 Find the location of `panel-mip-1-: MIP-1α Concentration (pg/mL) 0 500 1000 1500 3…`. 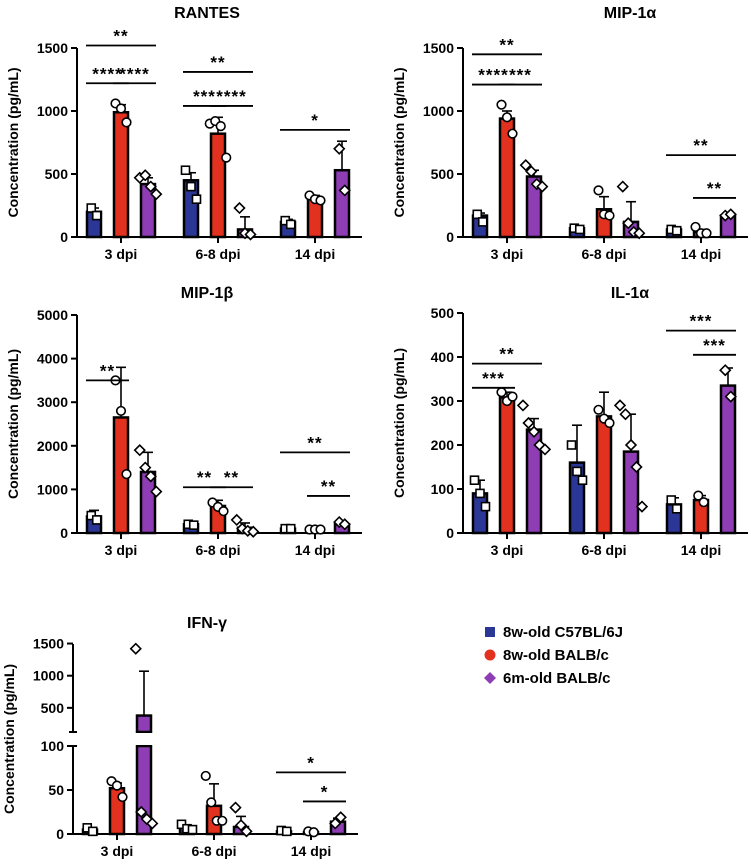

panel-mip-1-: MIP-1α Concentration (pg/mL) 0 500 1000 1500 3… is located at coordinates (569, 133).